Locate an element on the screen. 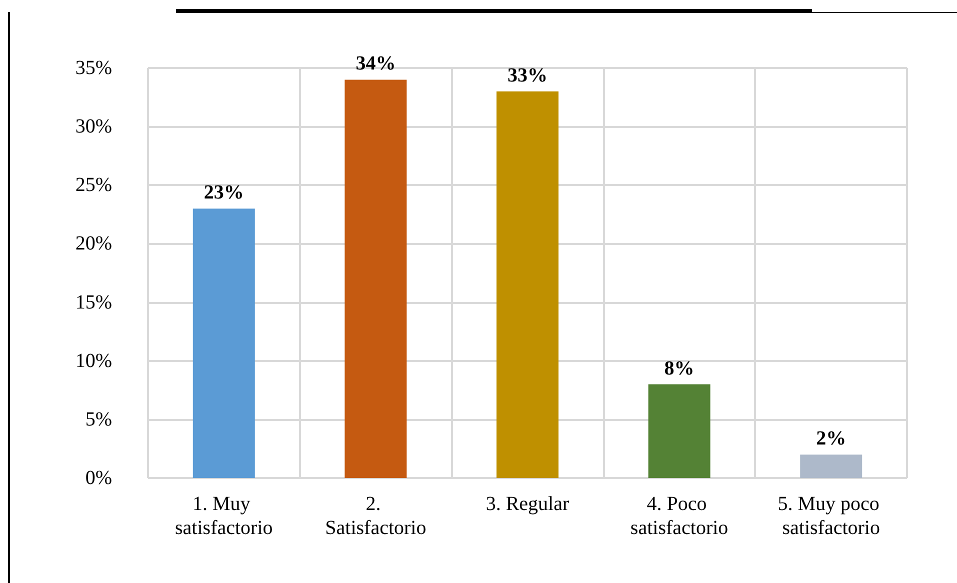  x-tick-label: 4. Poco satisfactorio is located at coordinates (679, 516).